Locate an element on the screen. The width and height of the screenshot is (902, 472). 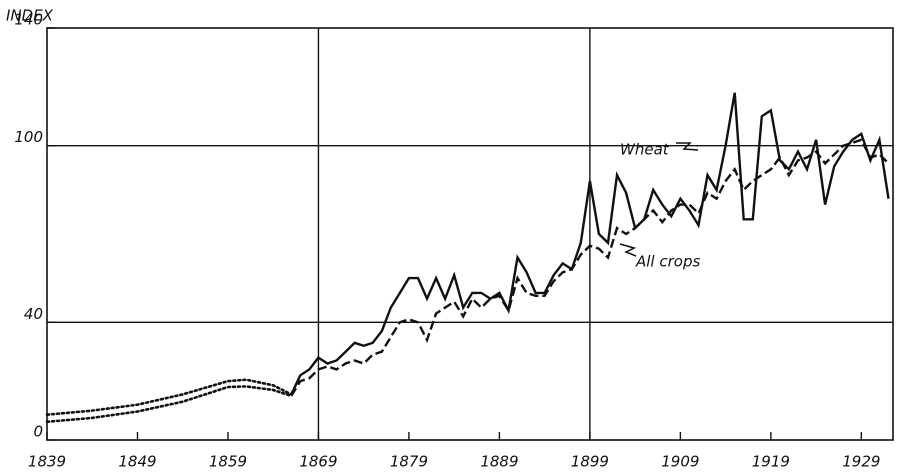
x-tick-label: 1929 is located at coordinates (861, 462).